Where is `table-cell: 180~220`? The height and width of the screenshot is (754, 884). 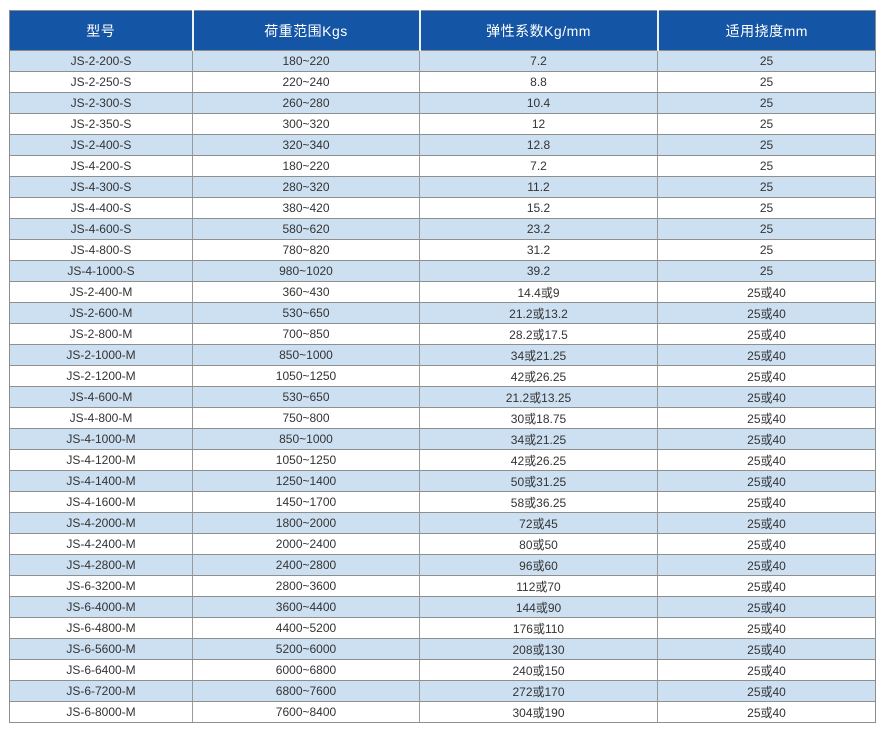
table-cell: 180~220 is located at coordinates (306, 61).